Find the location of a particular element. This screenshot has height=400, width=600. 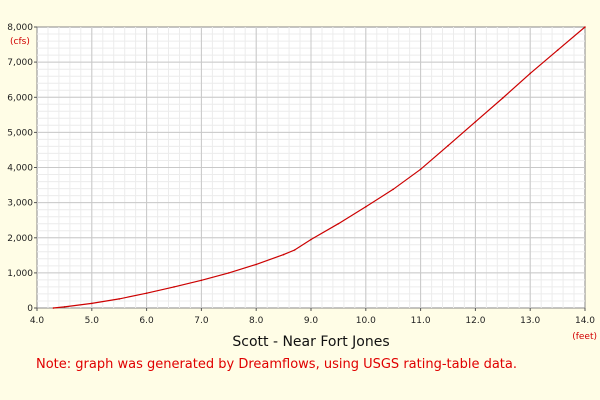

y-tick-label: 4,000 is located at coordinates (20, 169).